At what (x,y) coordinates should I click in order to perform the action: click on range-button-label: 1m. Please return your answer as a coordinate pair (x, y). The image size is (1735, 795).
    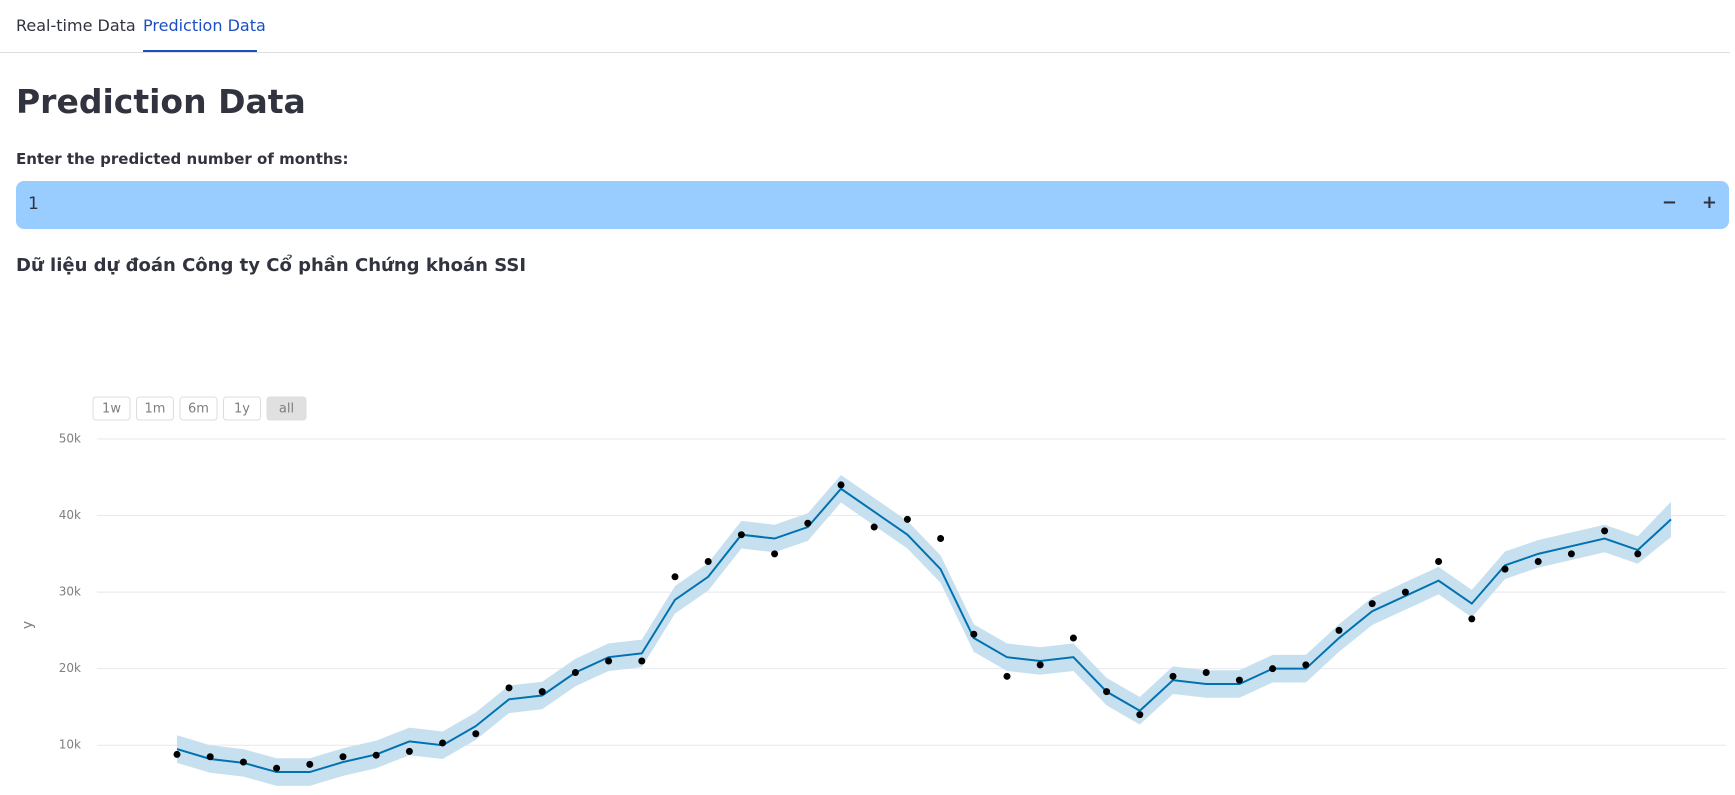
    Looking at the image, I should click on (155, 409).